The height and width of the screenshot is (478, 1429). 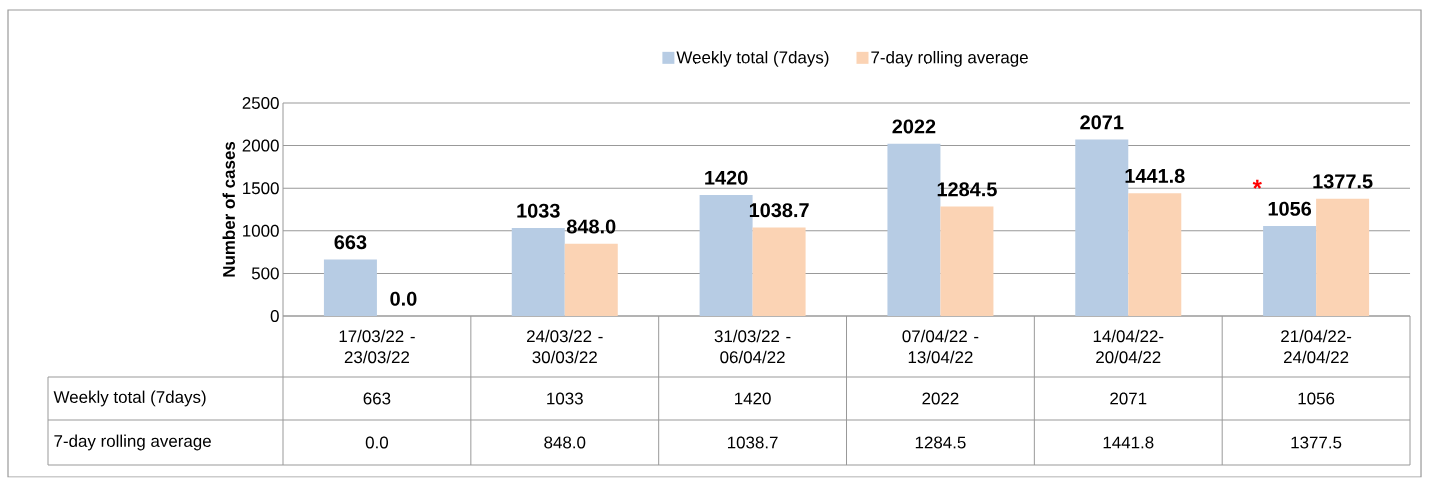 What do you see at coordinates (940, 442) in the screenshot?
I see `data-label: 1284.5` at bounding box center [940, 442].